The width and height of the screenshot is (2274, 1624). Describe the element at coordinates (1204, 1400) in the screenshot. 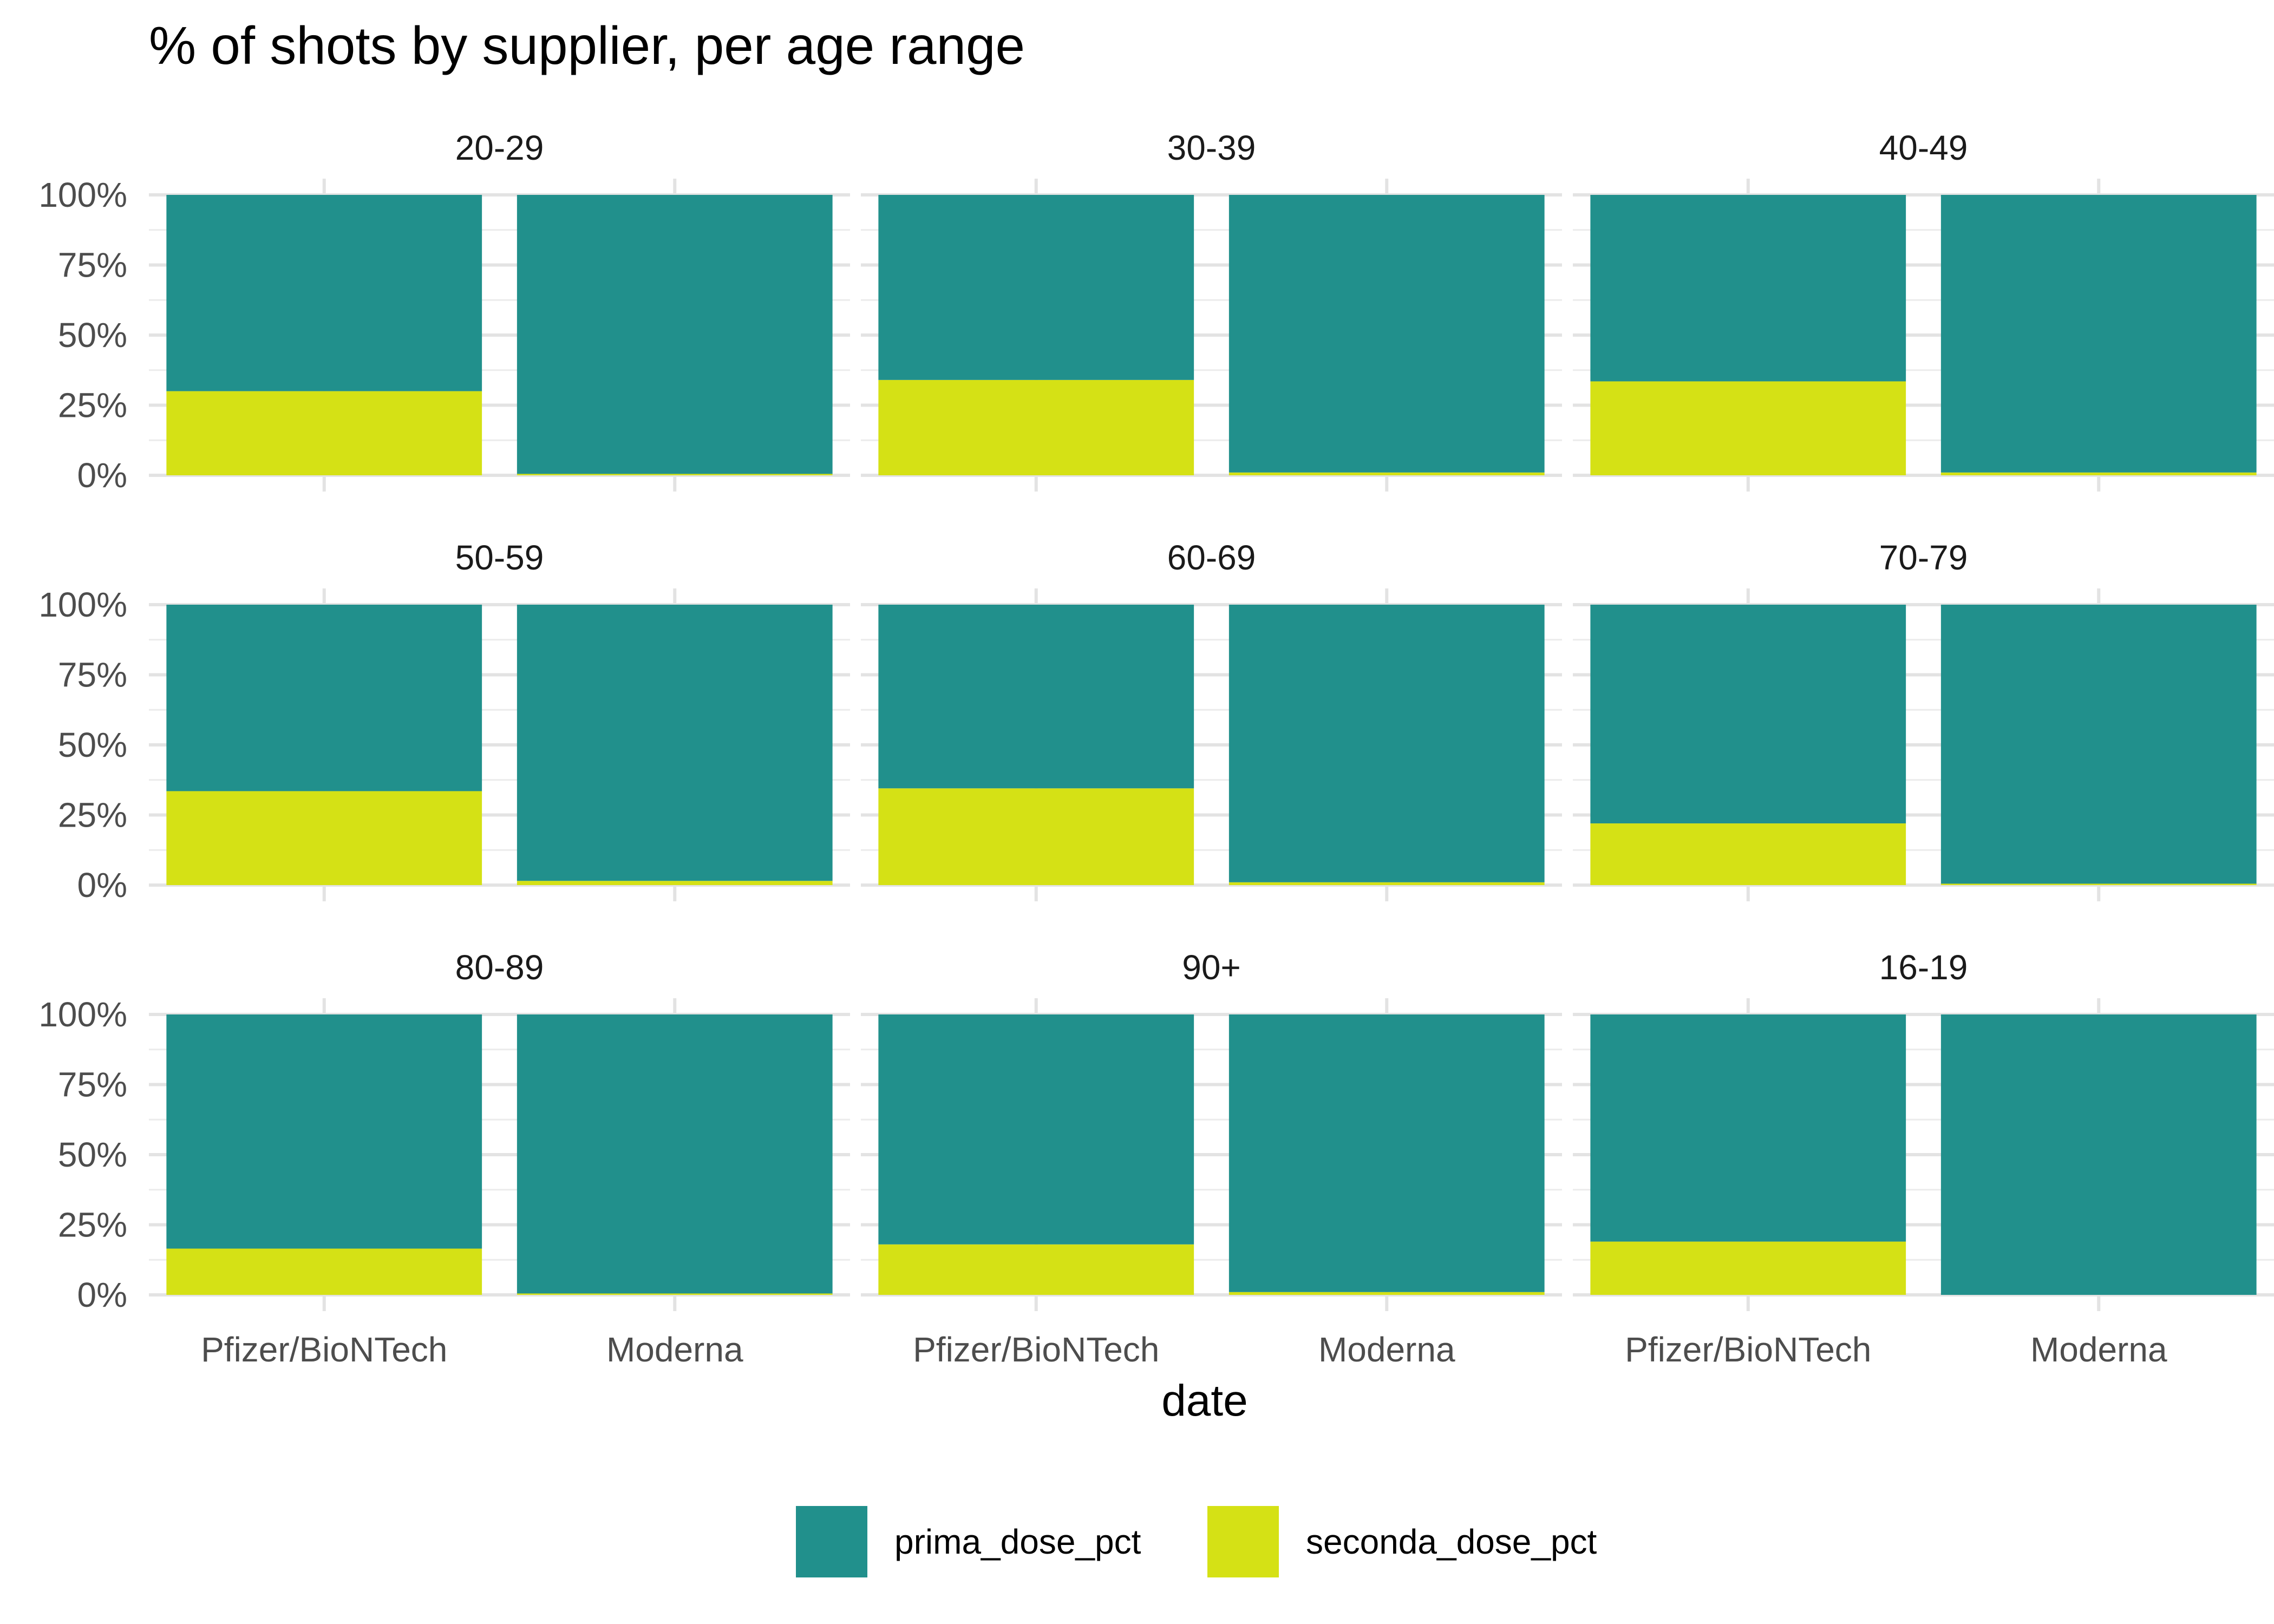

I see `x-axis-title: date` at that location.